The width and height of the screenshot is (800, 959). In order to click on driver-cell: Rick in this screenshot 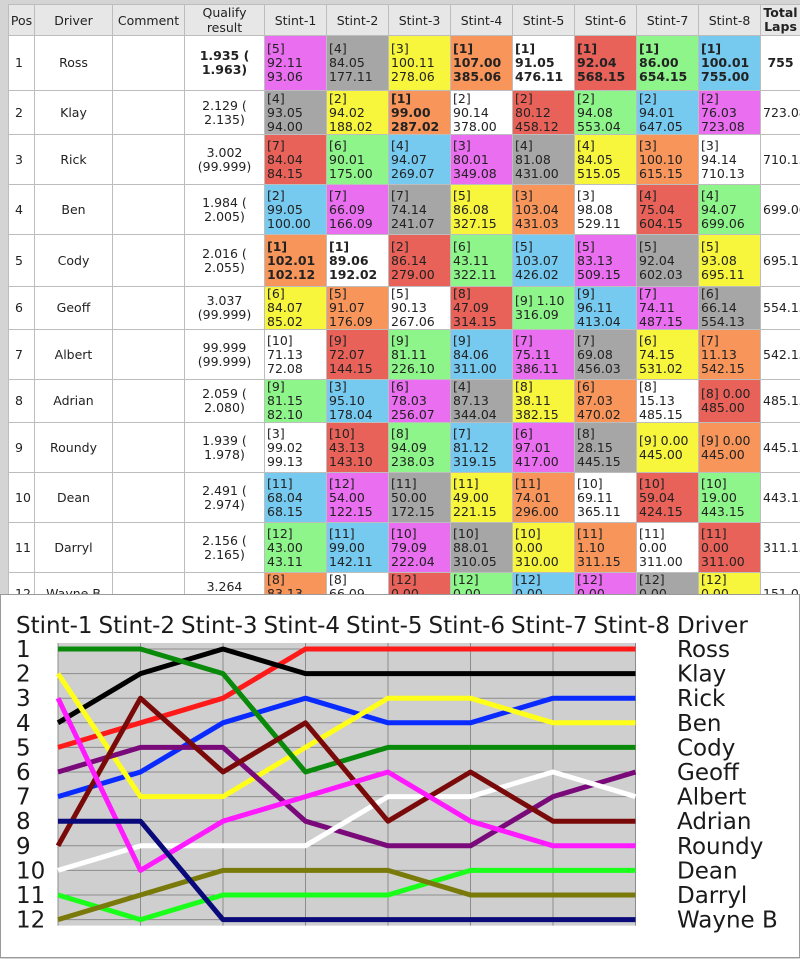, I will do `click(74, 160)`.